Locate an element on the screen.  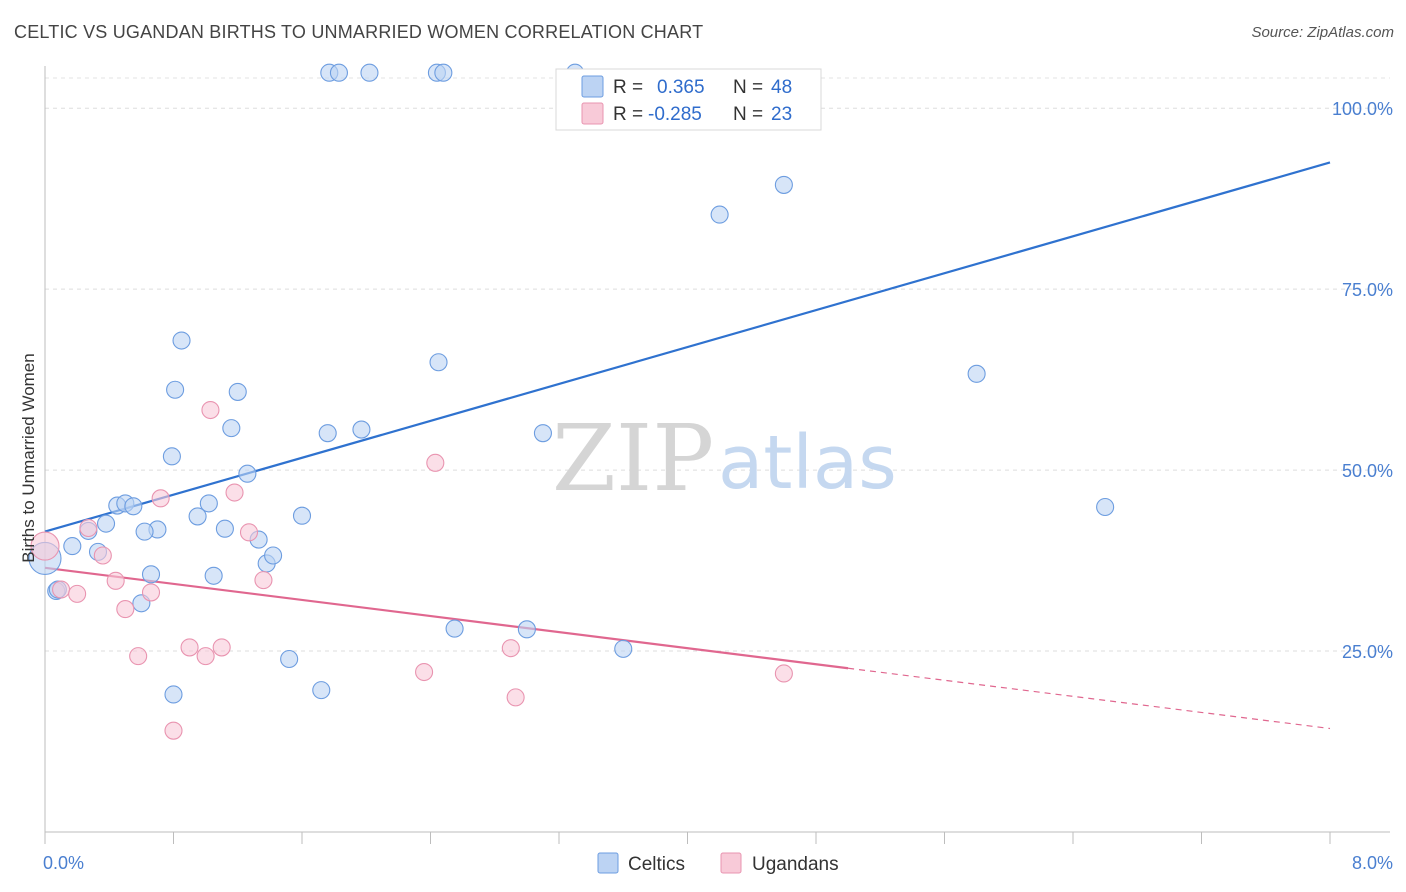
x-tick-label-max: 8.0% is located at coordinates (1372, 863).